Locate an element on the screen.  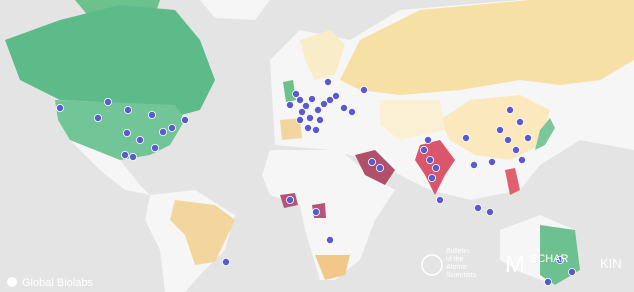
brazil is located at coordinates (202, 232).